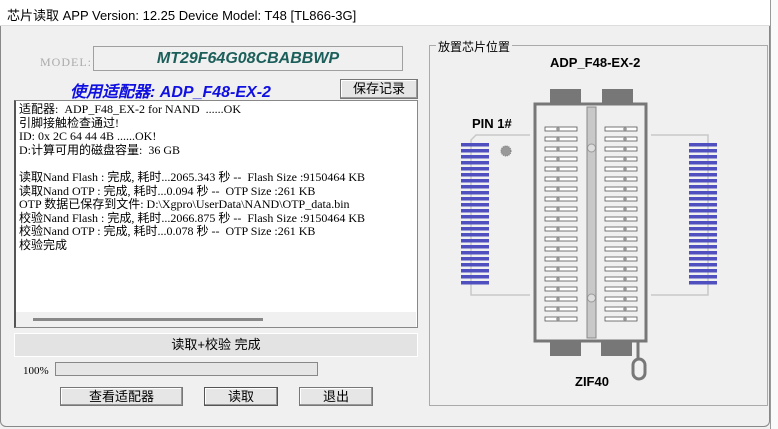 This screenshot has width=778, height=429. What do you see at coordinates (241, 396) in the screenshot?
I see `read-button: 读取` at bounding box center [241, 396].